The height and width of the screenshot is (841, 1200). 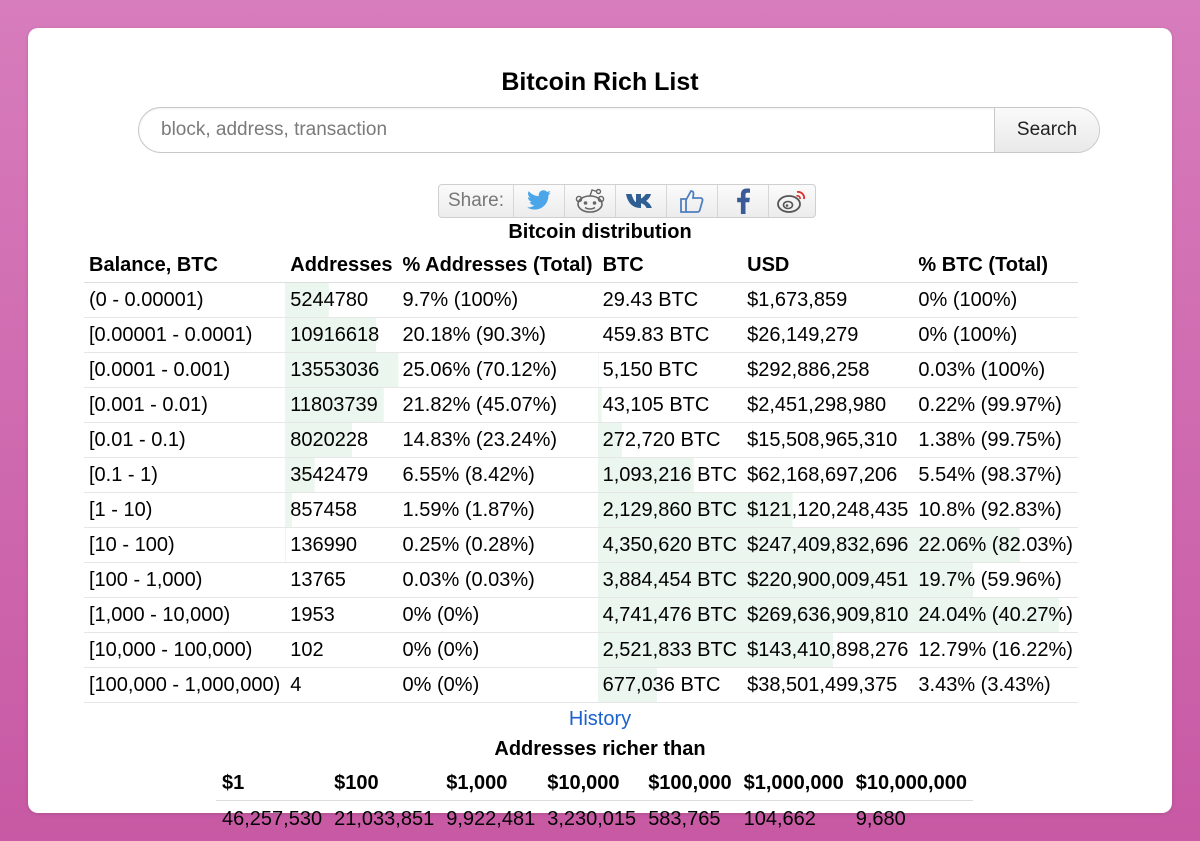 What do you see at coordinates (566, 130) in the screenshot?
I see `search-input` at bounding box center [566, 130].